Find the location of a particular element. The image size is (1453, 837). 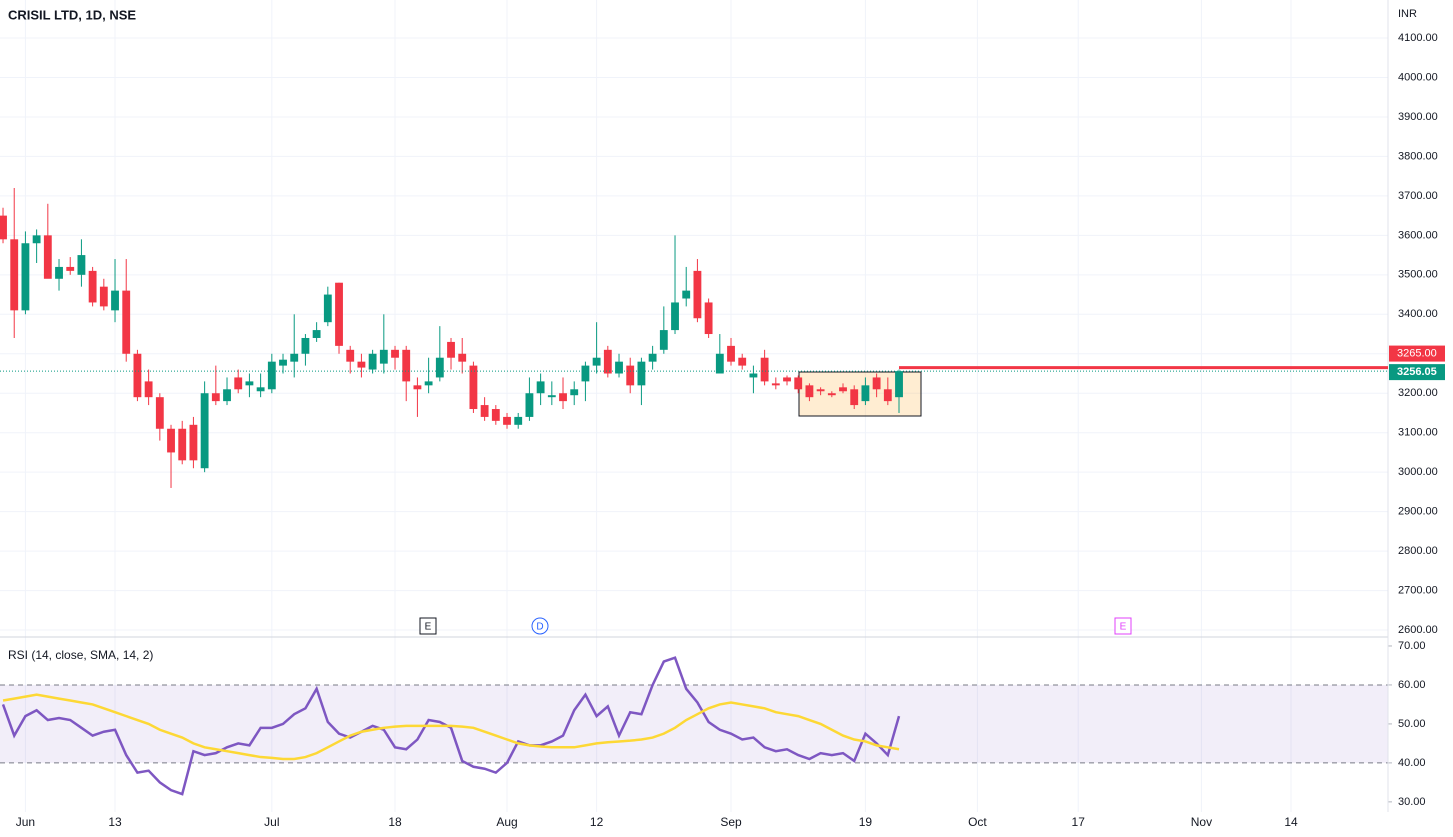

price-tag is located at coordinates (1417, 372).